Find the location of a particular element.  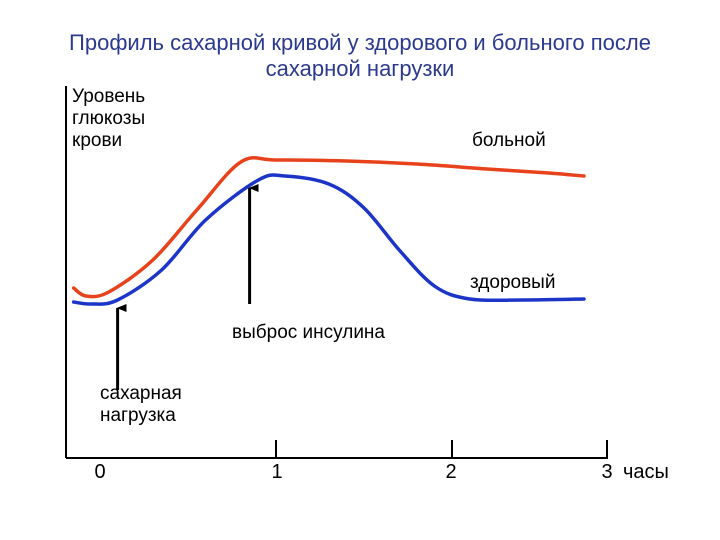

x-axis-unit: часы is located at coordinates (646, 472).